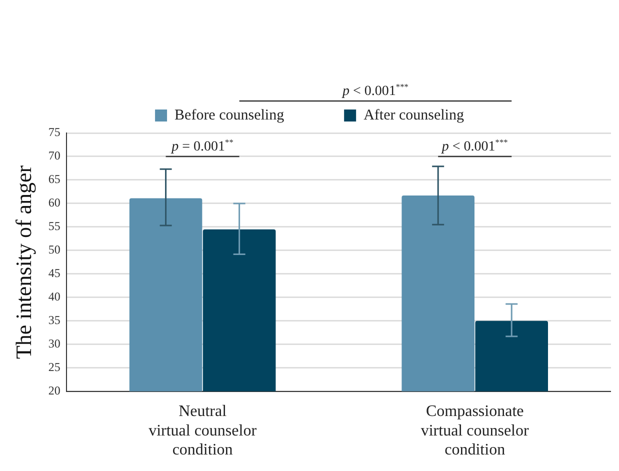  I want to click on legend-label: Before counseling, so click(229, 115).